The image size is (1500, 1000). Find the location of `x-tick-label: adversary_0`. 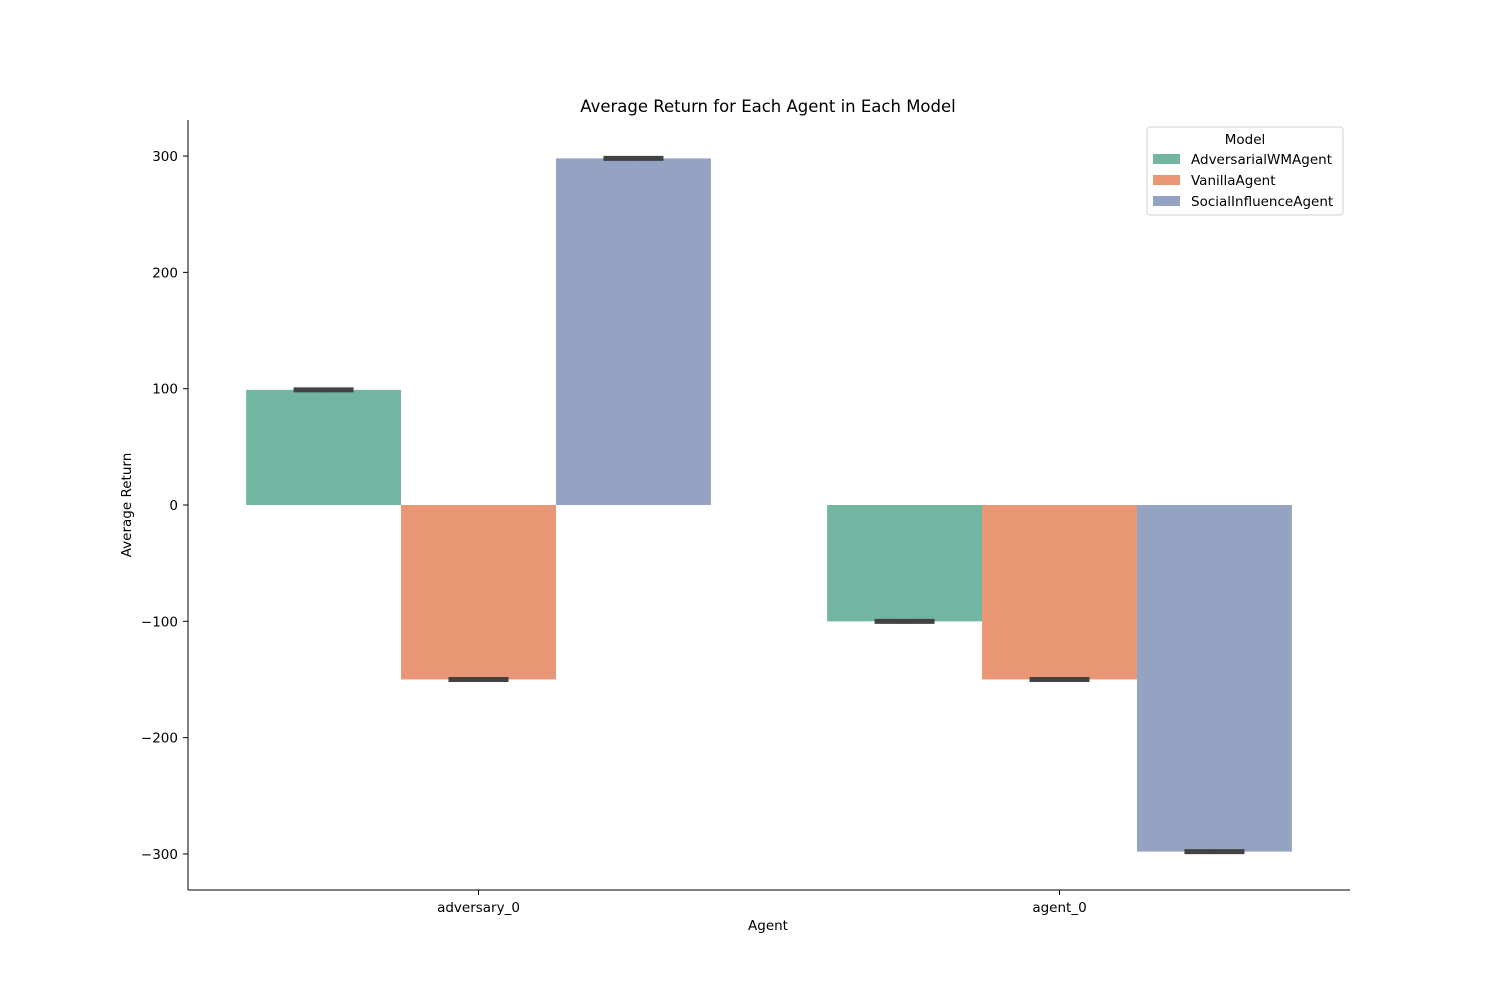

x-tick-label: adversary_0 is located at coordinates (478, 908).